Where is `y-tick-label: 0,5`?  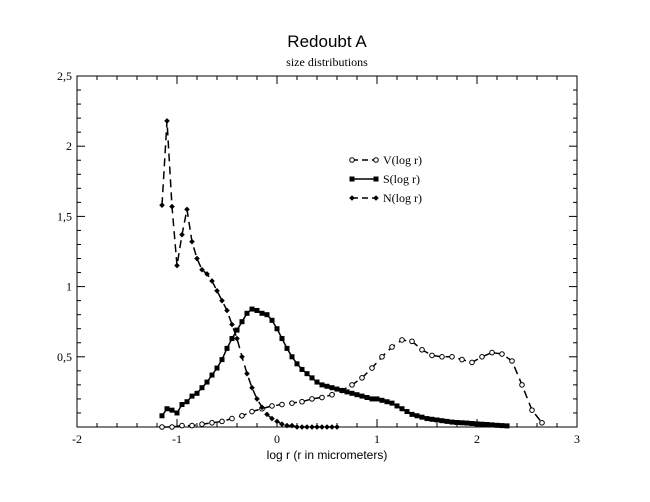 y-tick-label: 0,5 is located at coordinates (64, 357).